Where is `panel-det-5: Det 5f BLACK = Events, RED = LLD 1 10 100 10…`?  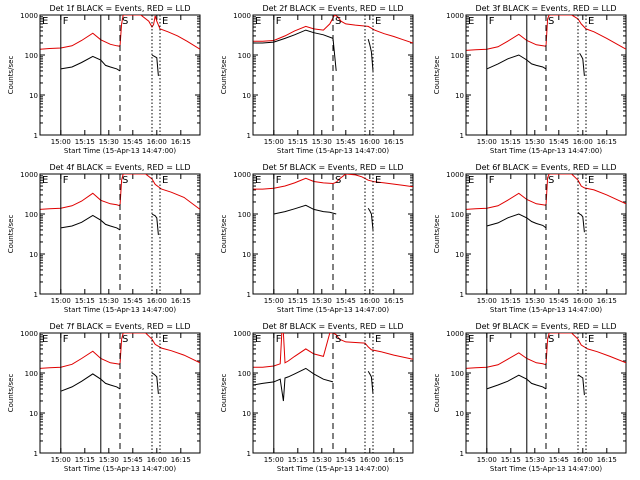
panel-det-5: Det 5f BLACK = Events, RED = LLD 1 10 100 10… is located at coordinates (317, 238).